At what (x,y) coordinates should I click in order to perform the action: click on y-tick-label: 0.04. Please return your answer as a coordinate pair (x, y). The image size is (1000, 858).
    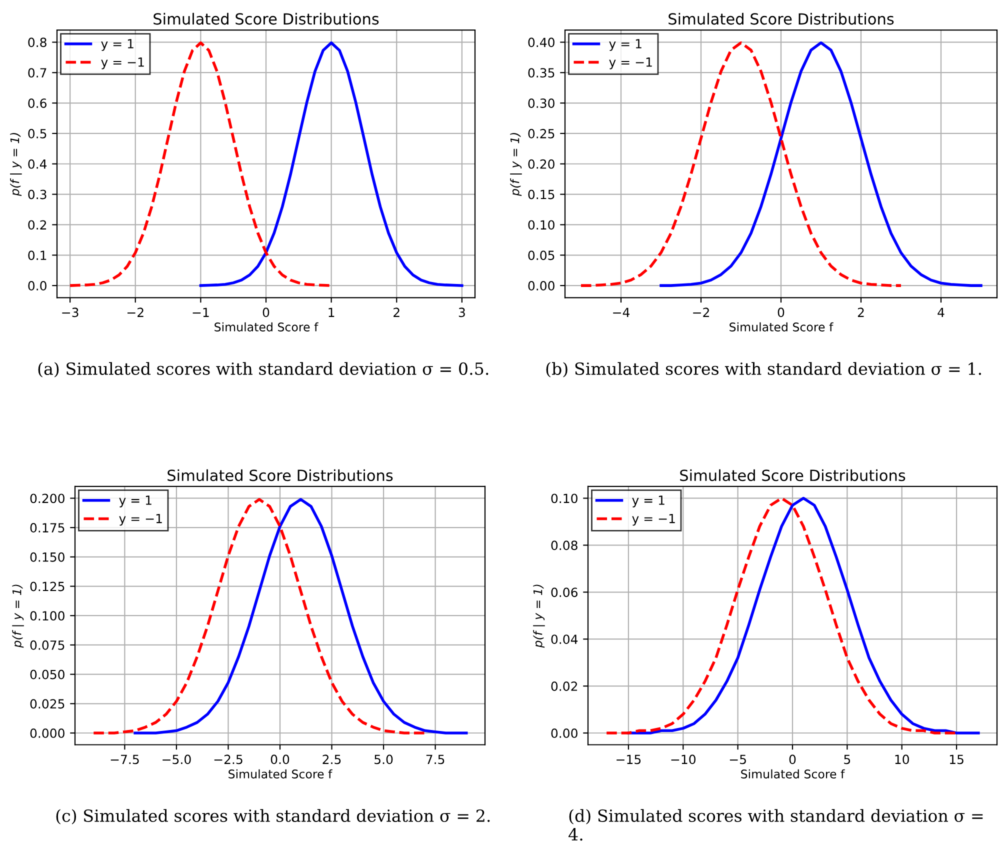
    Looking at the image, I should click on (564, 639).